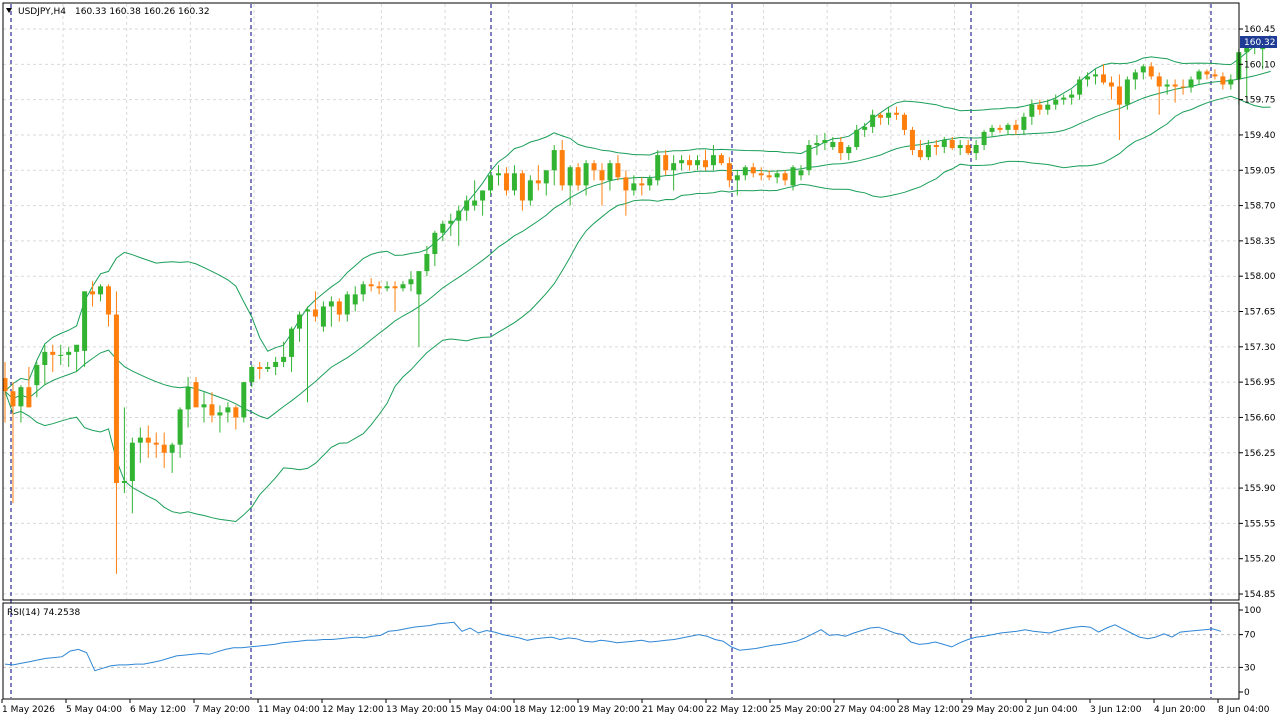 This screenshot has width=1280, height=720. What do you see at coordinates (9, 10) in the screenshot?
I see `menu-triangle-icon` at bounding box center [9, 10].